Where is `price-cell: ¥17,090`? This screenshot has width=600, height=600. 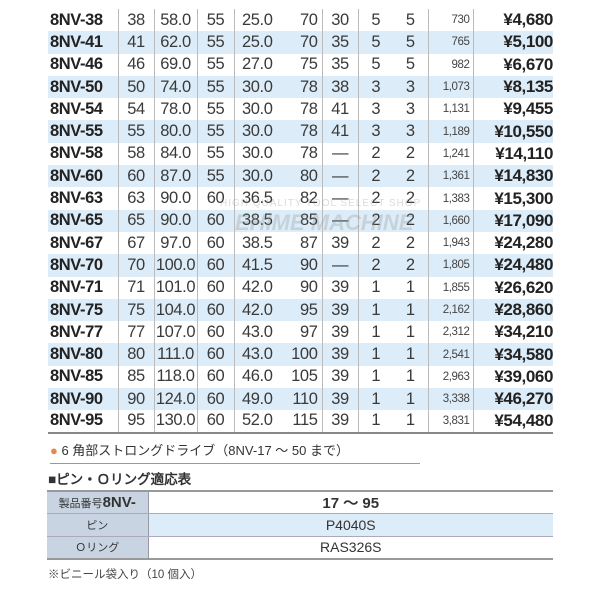
price-cell: ¥17,090 is located at coordinates (513, 220).